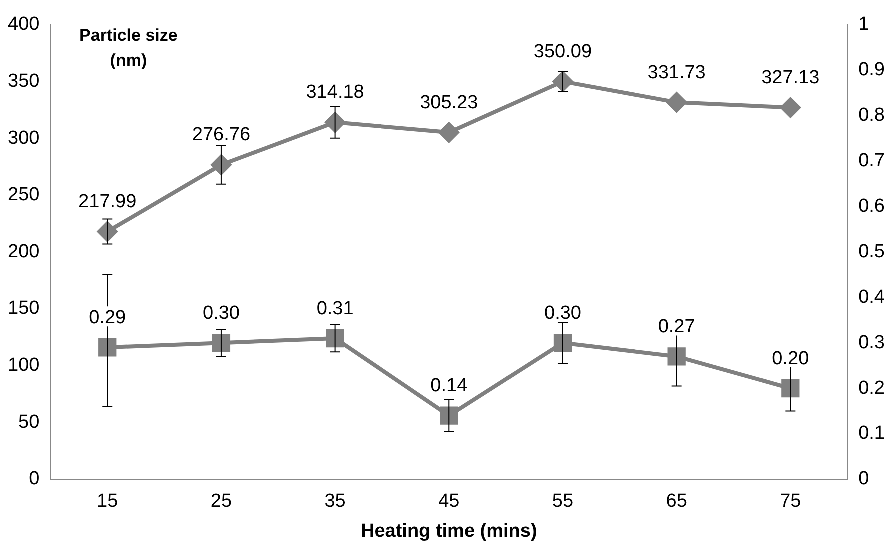 The width and height of the screenshot is (893, 552). What do you see at coordinates (677, 327) in the screenshot?
I see `data-label: 0.27` at bounding box center [677, 327].